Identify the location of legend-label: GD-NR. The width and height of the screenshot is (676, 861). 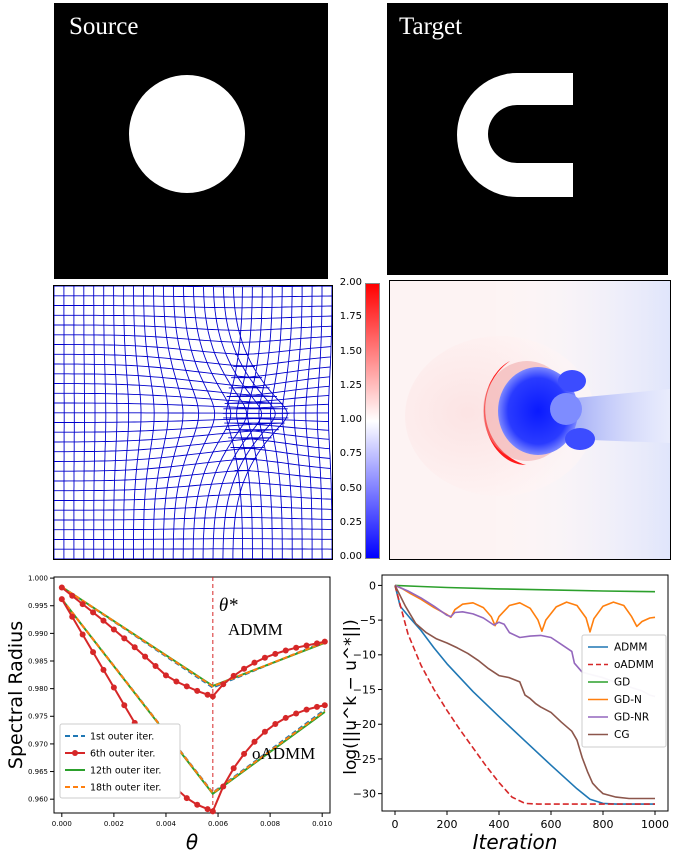
(631, 718).